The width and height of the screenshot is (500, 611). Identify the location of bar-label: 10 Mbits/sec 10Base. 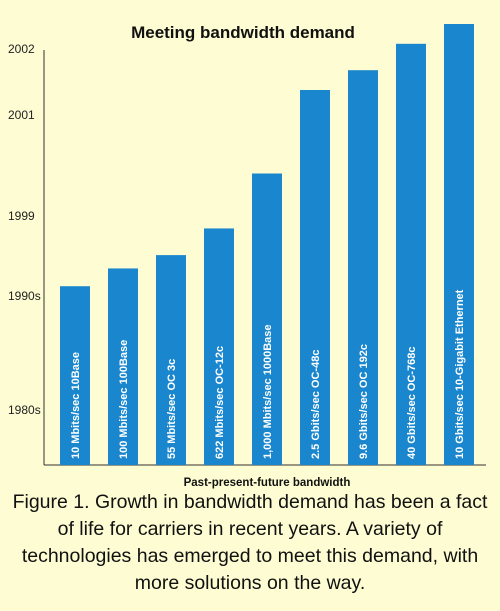
(76, 405).